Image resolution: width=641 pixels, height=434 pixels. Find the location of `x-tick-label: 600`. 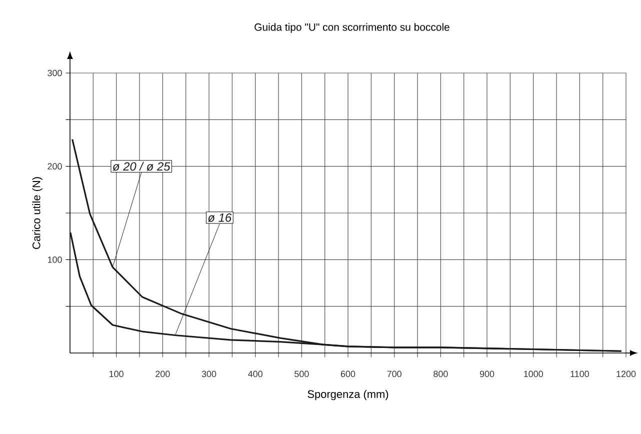

x-tick-label: 600 is located at coordinates (348, 374).